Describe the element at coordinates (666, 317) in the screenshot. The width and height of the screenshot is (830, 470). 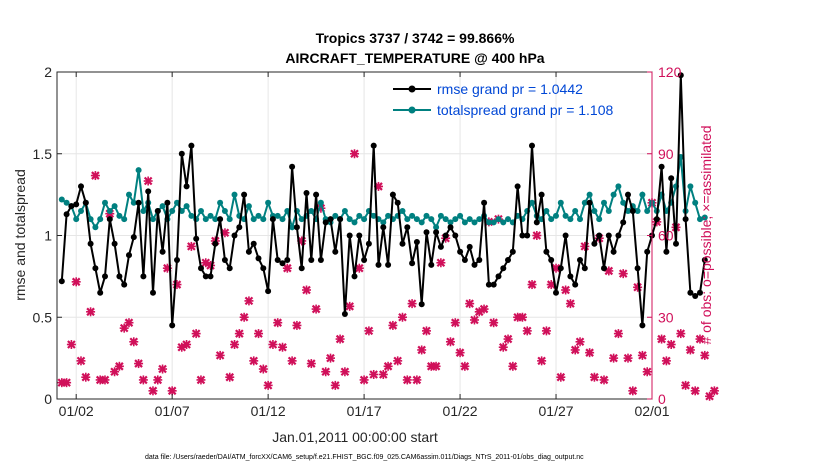
I see `y-right-tick-label: 30` at that location.